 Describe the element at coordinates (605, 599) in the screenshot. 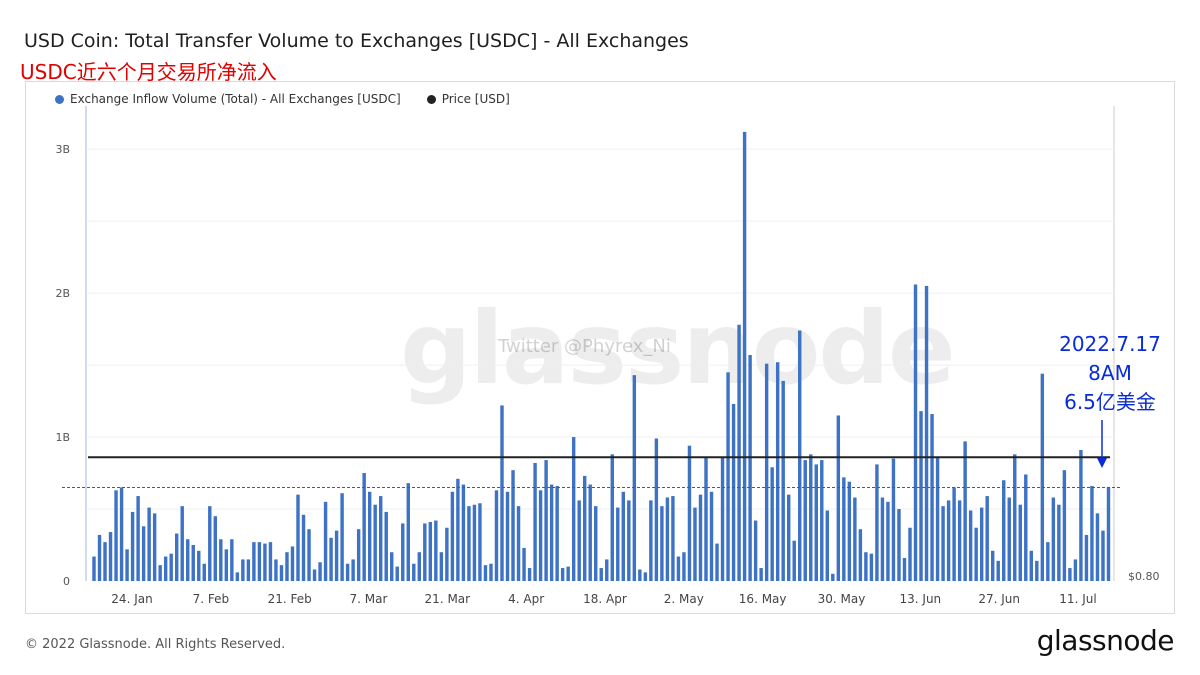

I see `x-tick-label: 18. Apr` at that location.